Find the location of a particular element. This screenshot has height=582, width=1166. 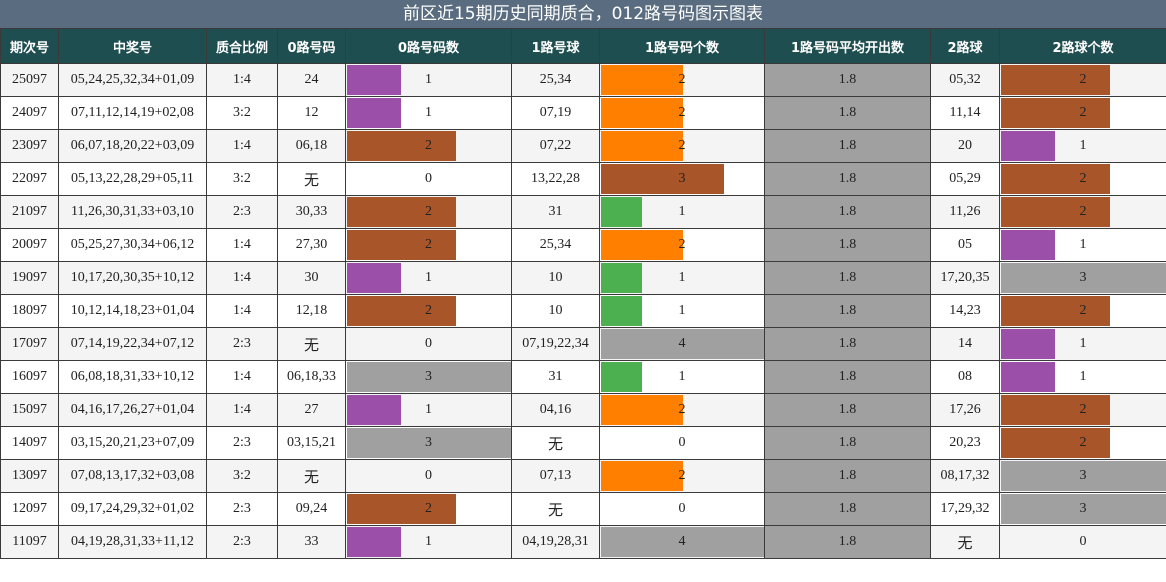

one-count-cell-value: 1 is located at coordinates (682, 376).